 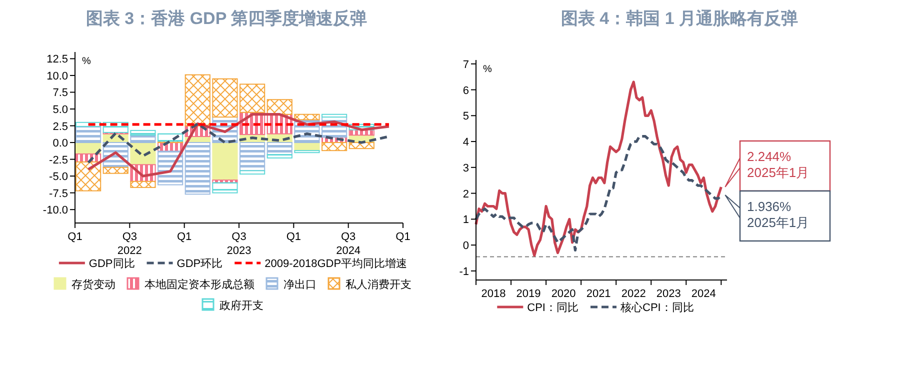 I want to click on legend-label: 净出口, so click(x=300, y=284).